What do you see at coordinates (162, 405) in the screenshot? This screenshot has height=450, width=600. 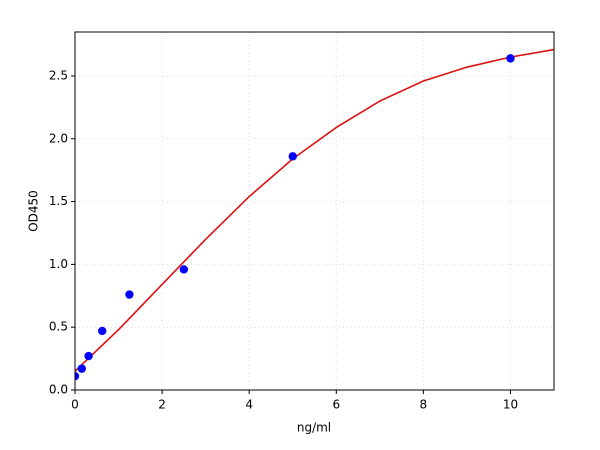 I see `x-tick-label: 2` at bounding box center [162, 405].